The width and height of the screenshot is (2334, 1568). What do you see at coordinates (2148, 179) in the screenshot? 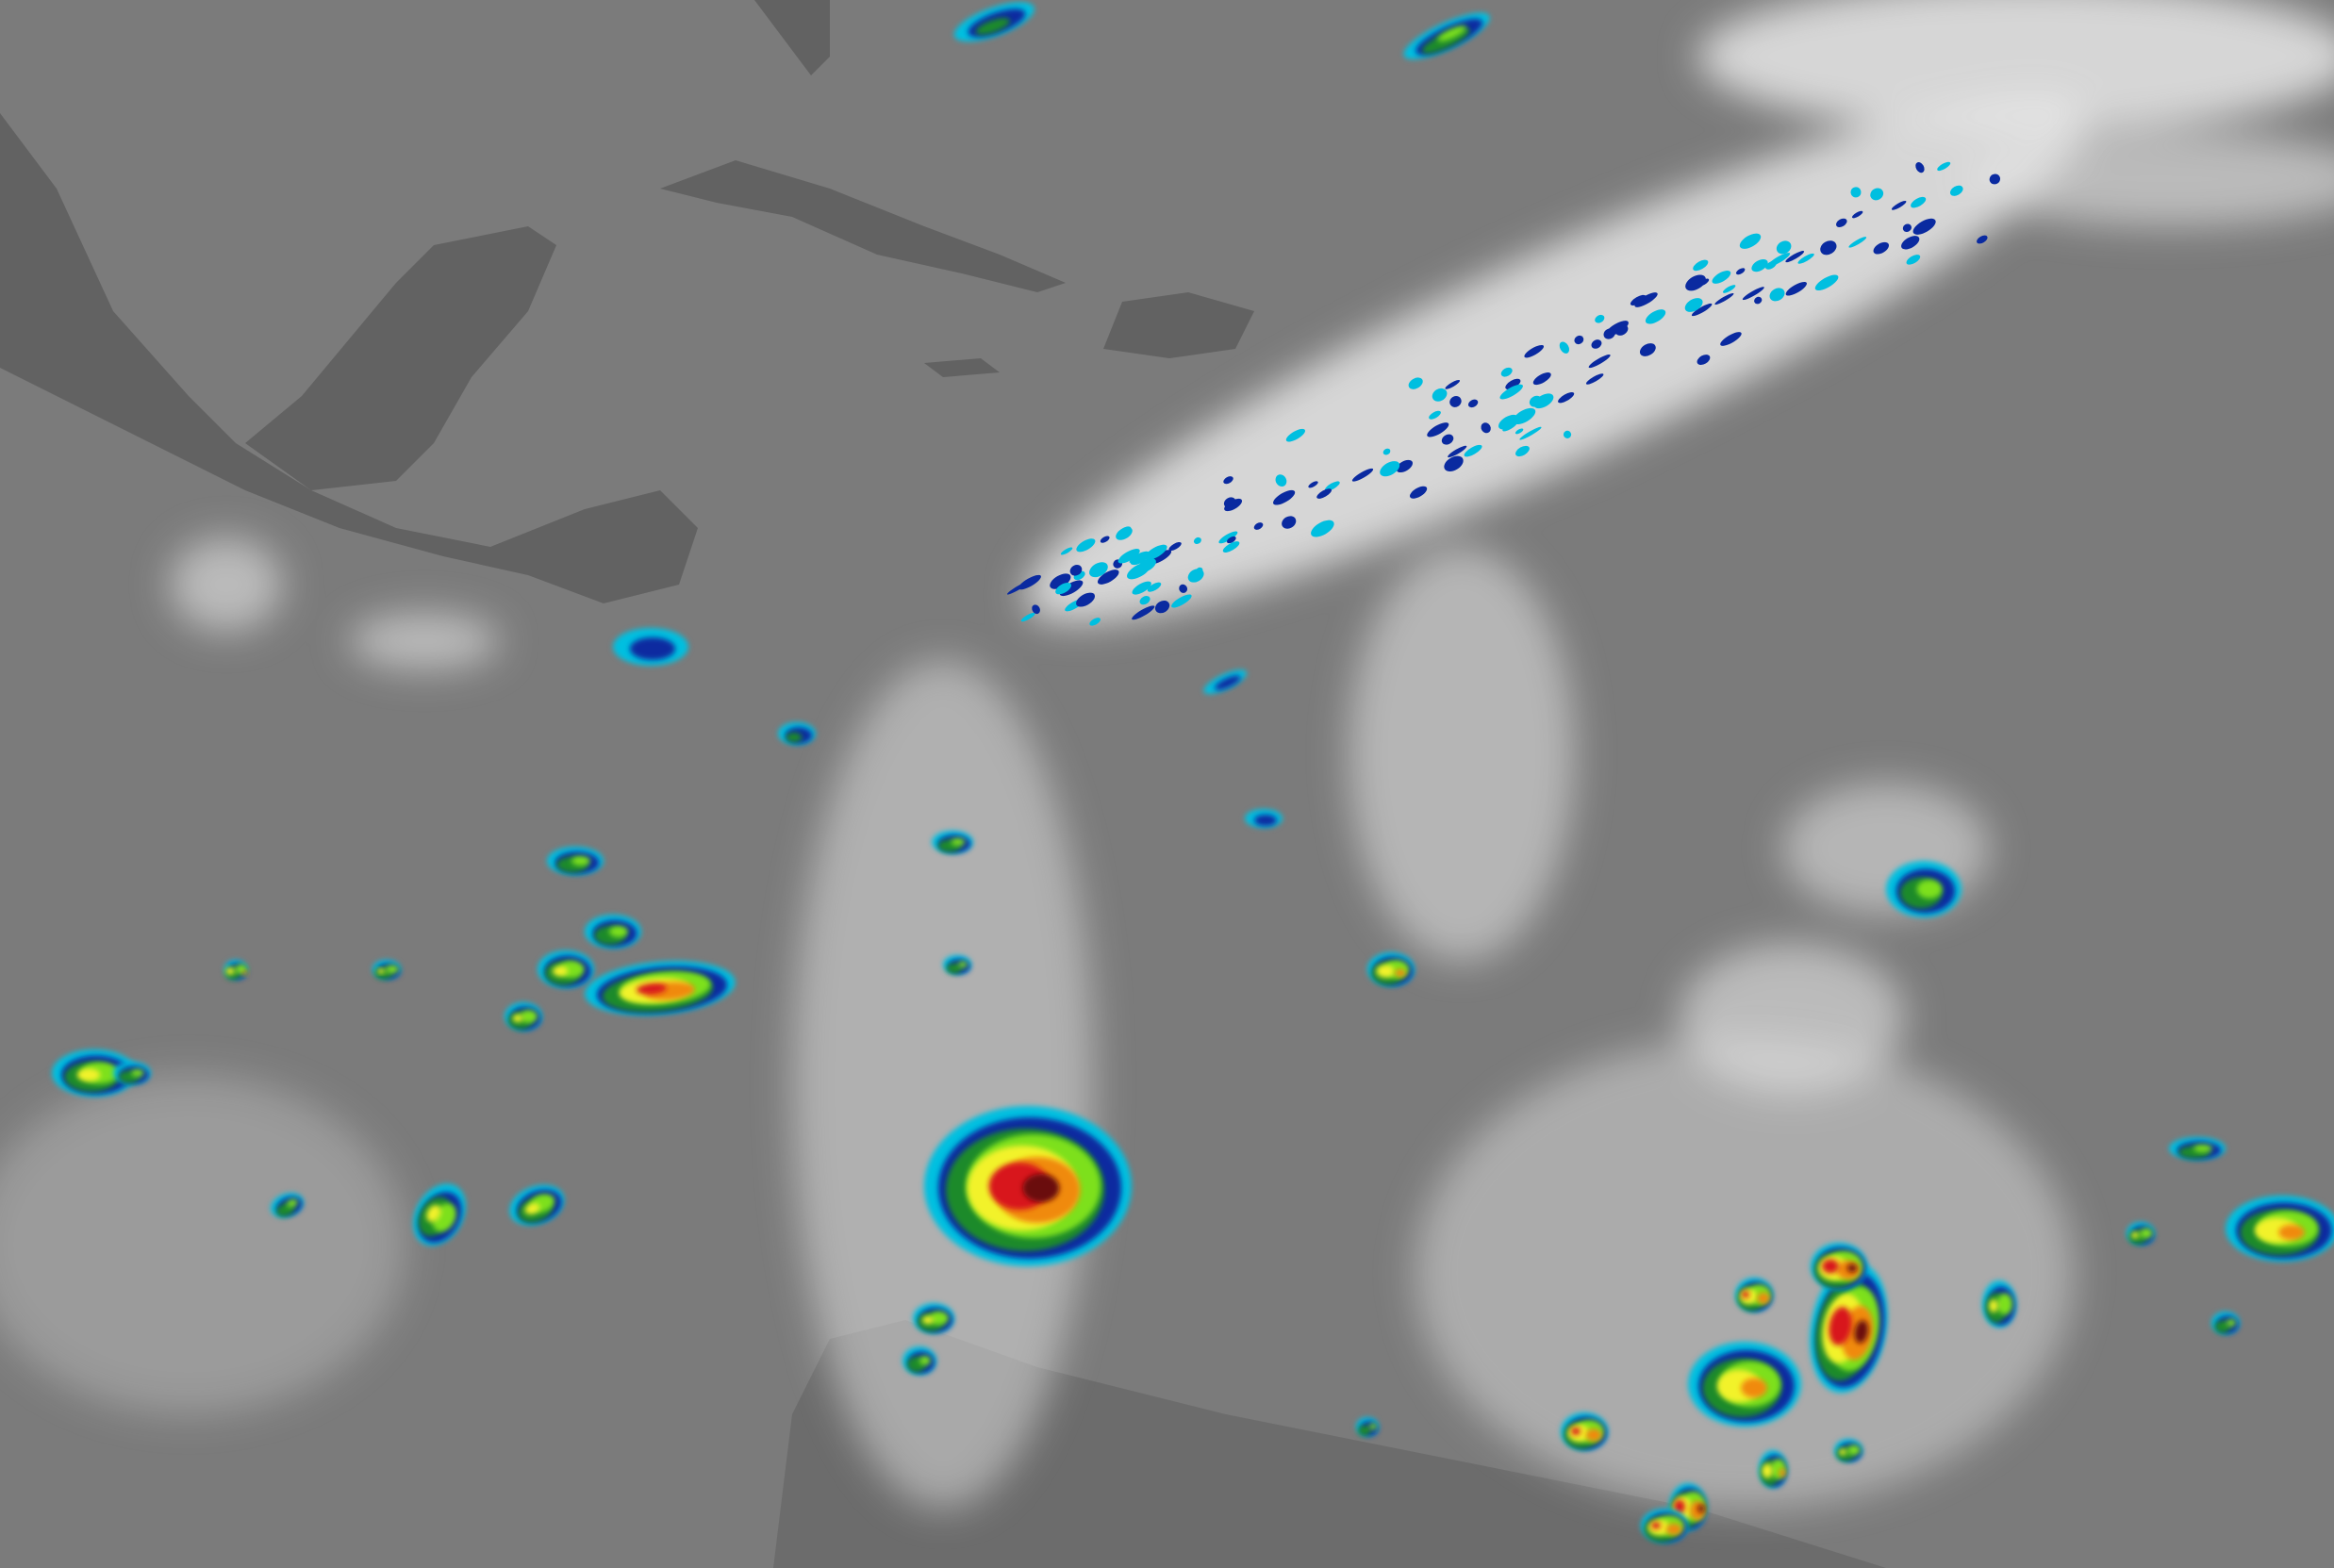
I see `cloud-band-east` at bounding box center [2148, 179].